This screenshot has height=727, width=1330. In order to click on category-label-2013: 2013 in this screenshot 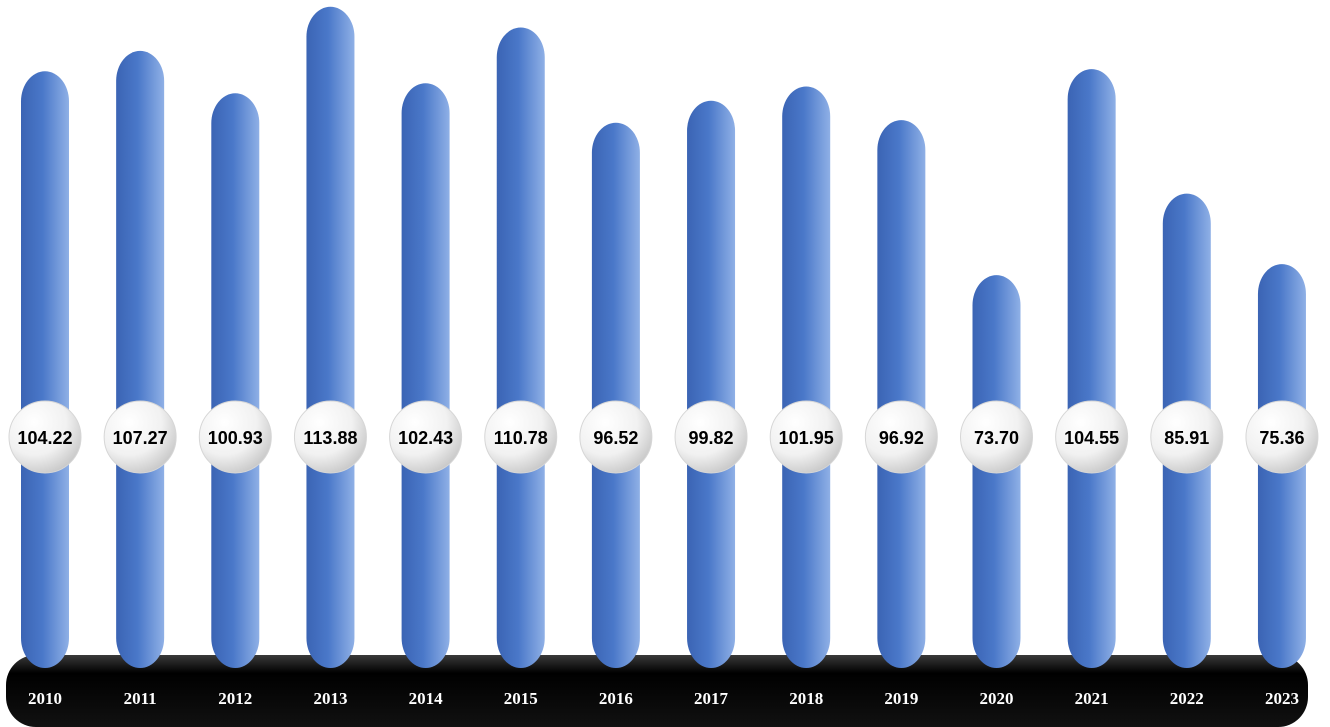, I will do `click(330, 698)`.